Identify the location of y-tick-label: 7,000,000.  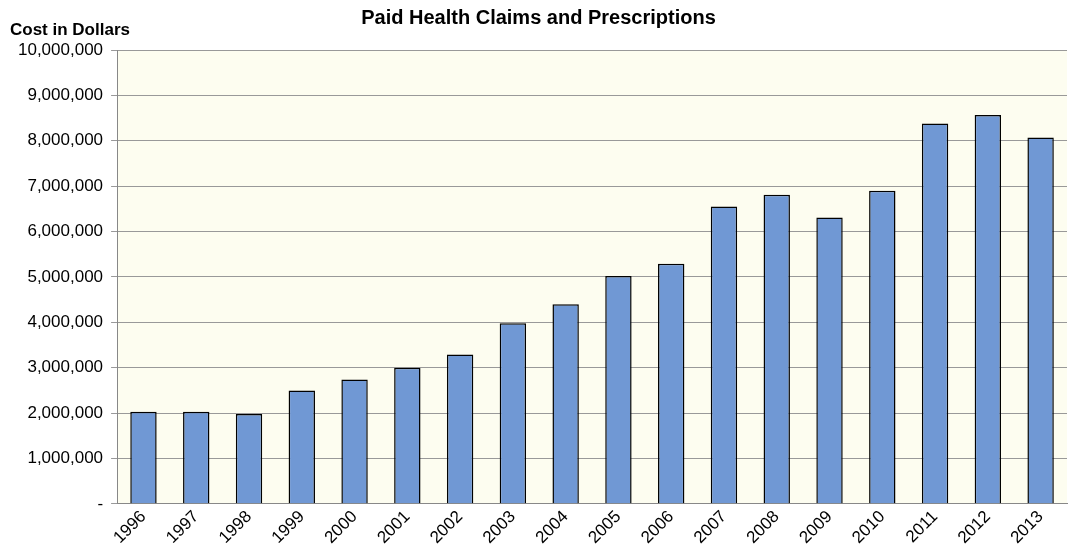
(65, 185).